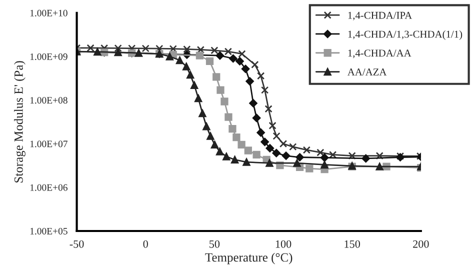 The width and height of the screenshot is (474, 274). I want to click on y-tick-label: 1.00E+10, so click(49, 13).